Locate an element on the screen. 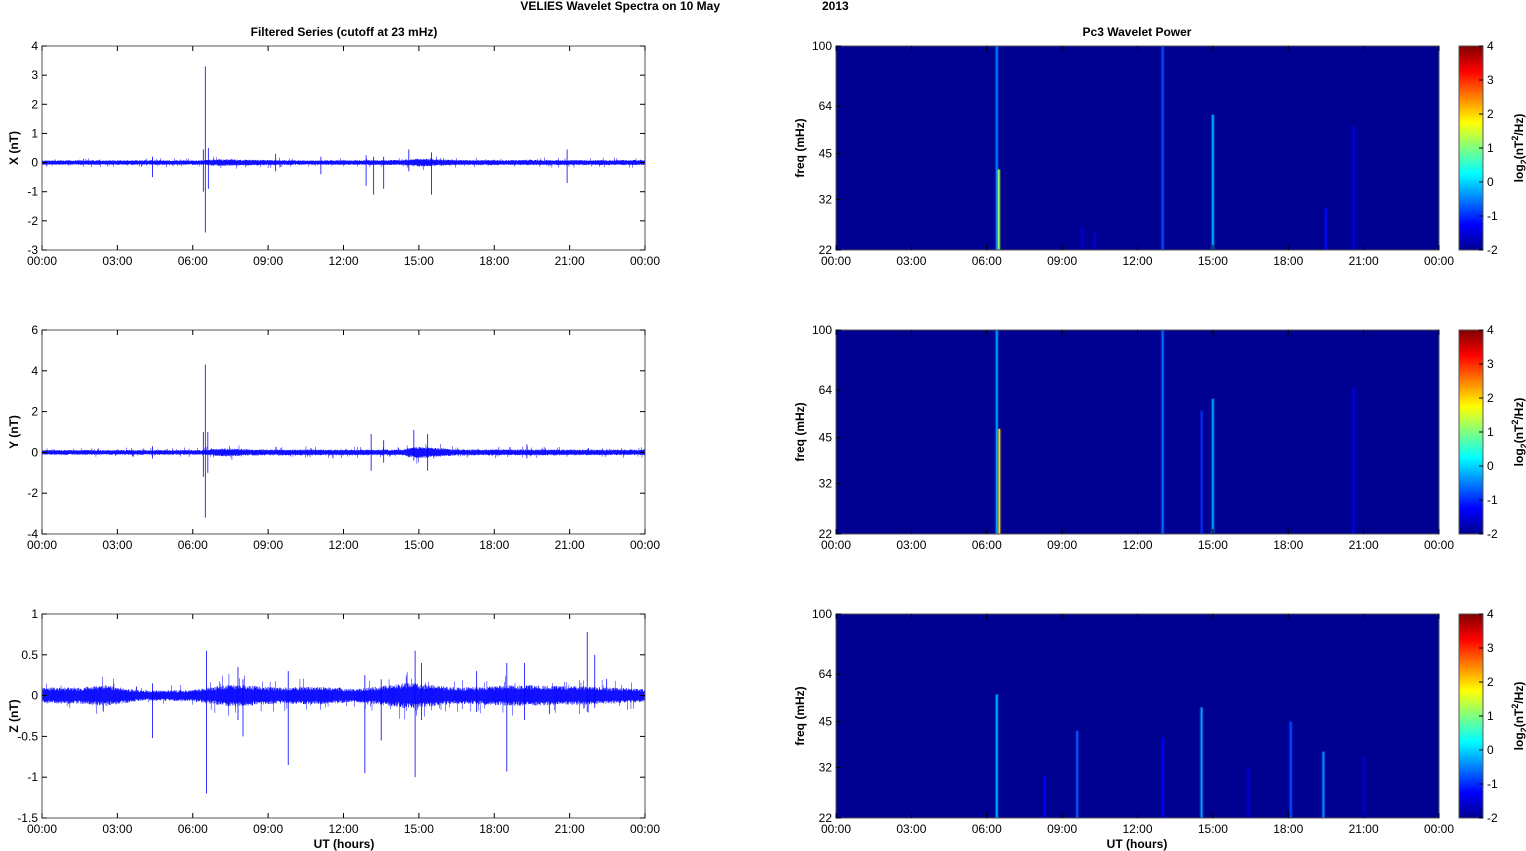  wavelet-z-ylabel: freq (mHz) is located at coordinates (800, 715).